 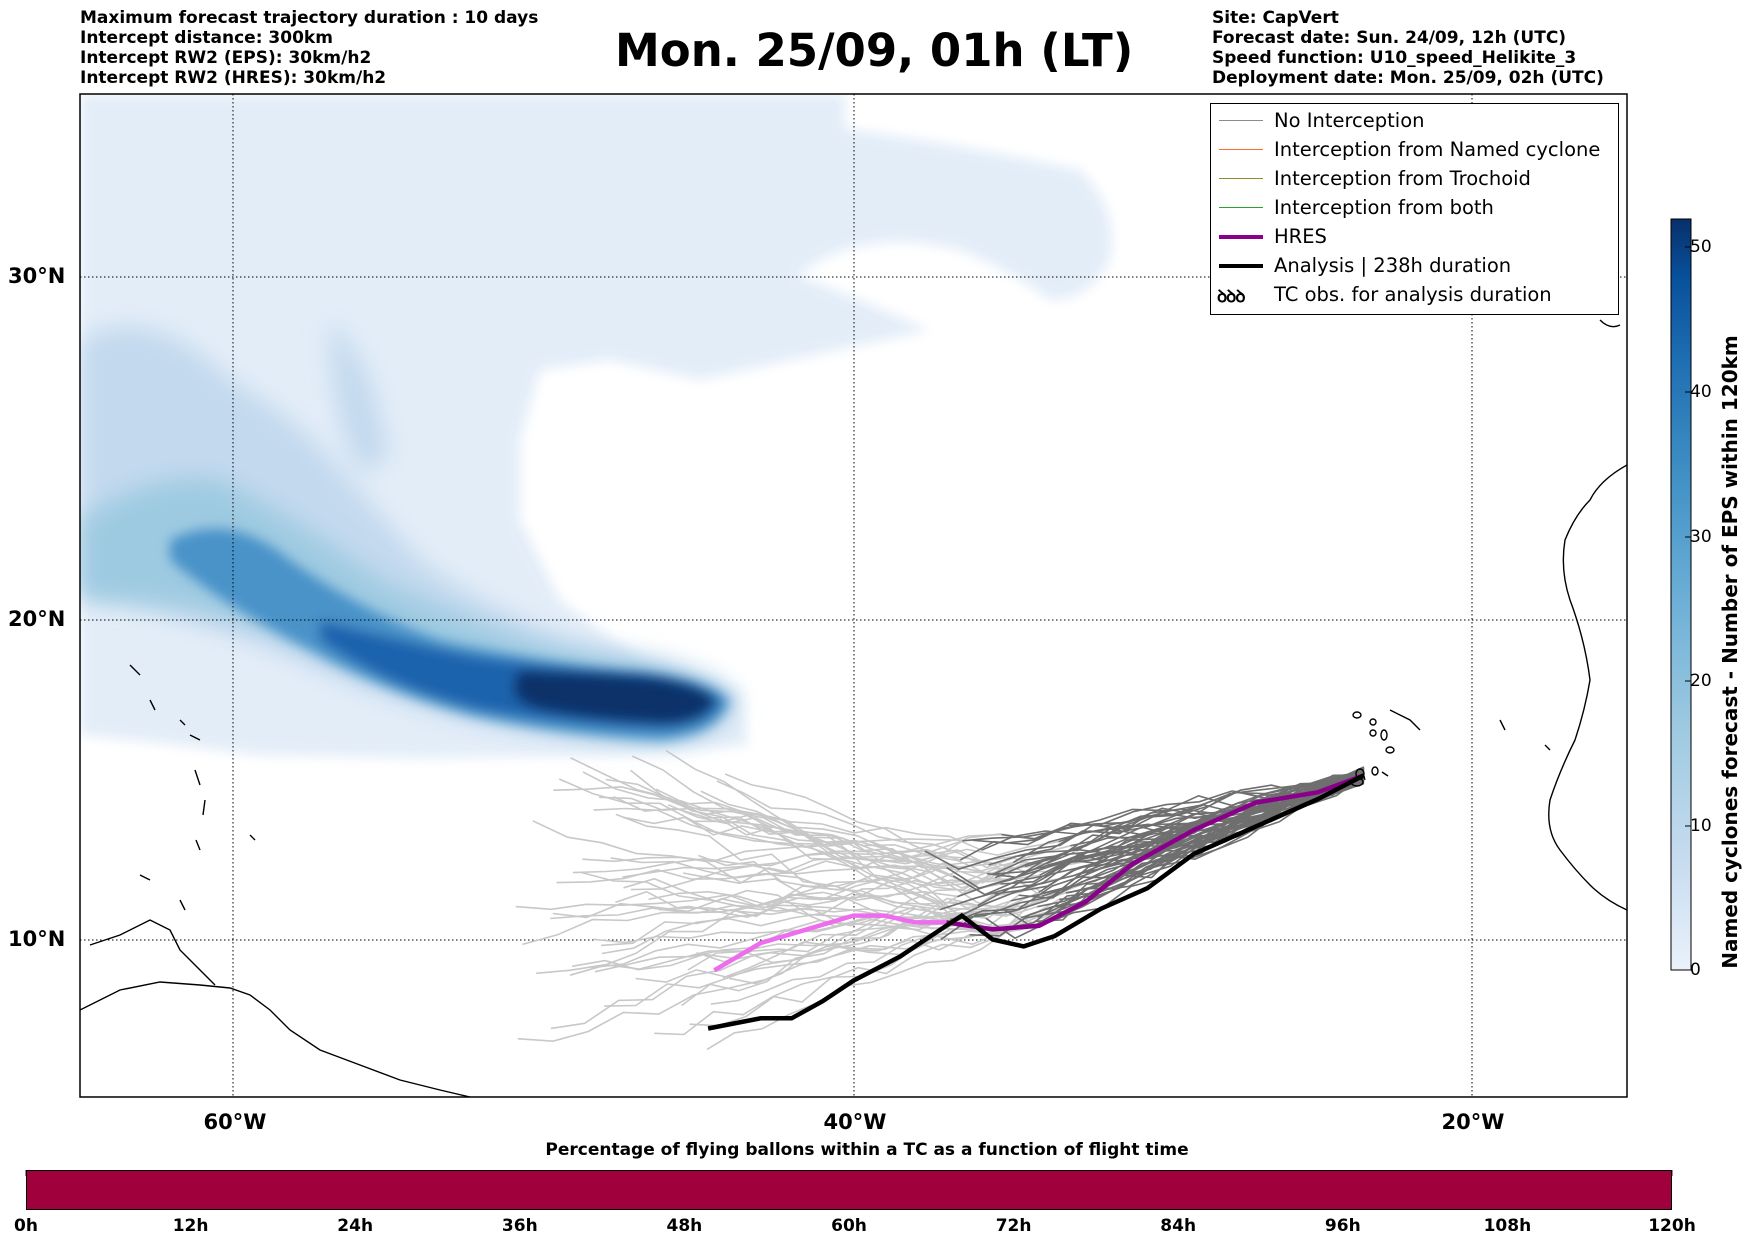 I want to click on time-bar-tick-label: 120h, so click(x=1672, y=1226).